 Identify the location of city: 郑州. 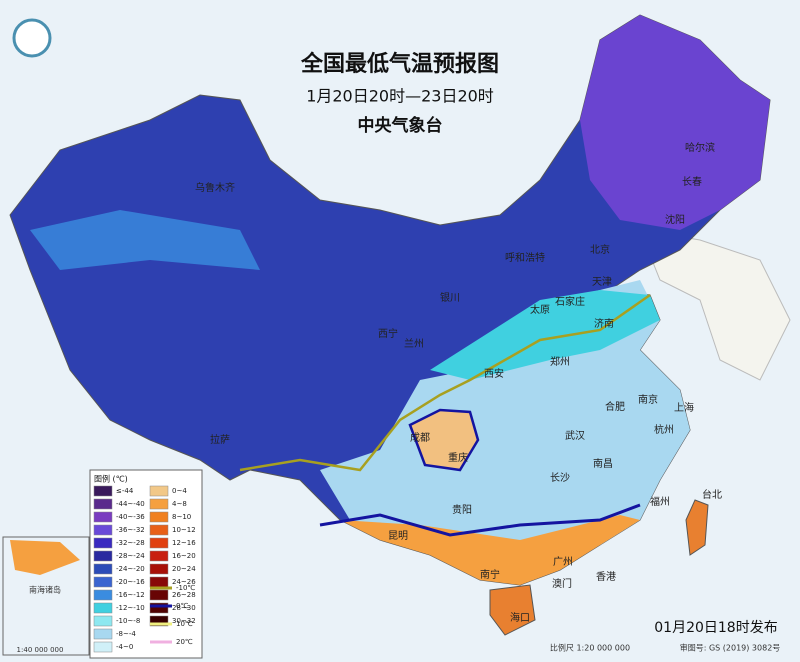
(560, 361).